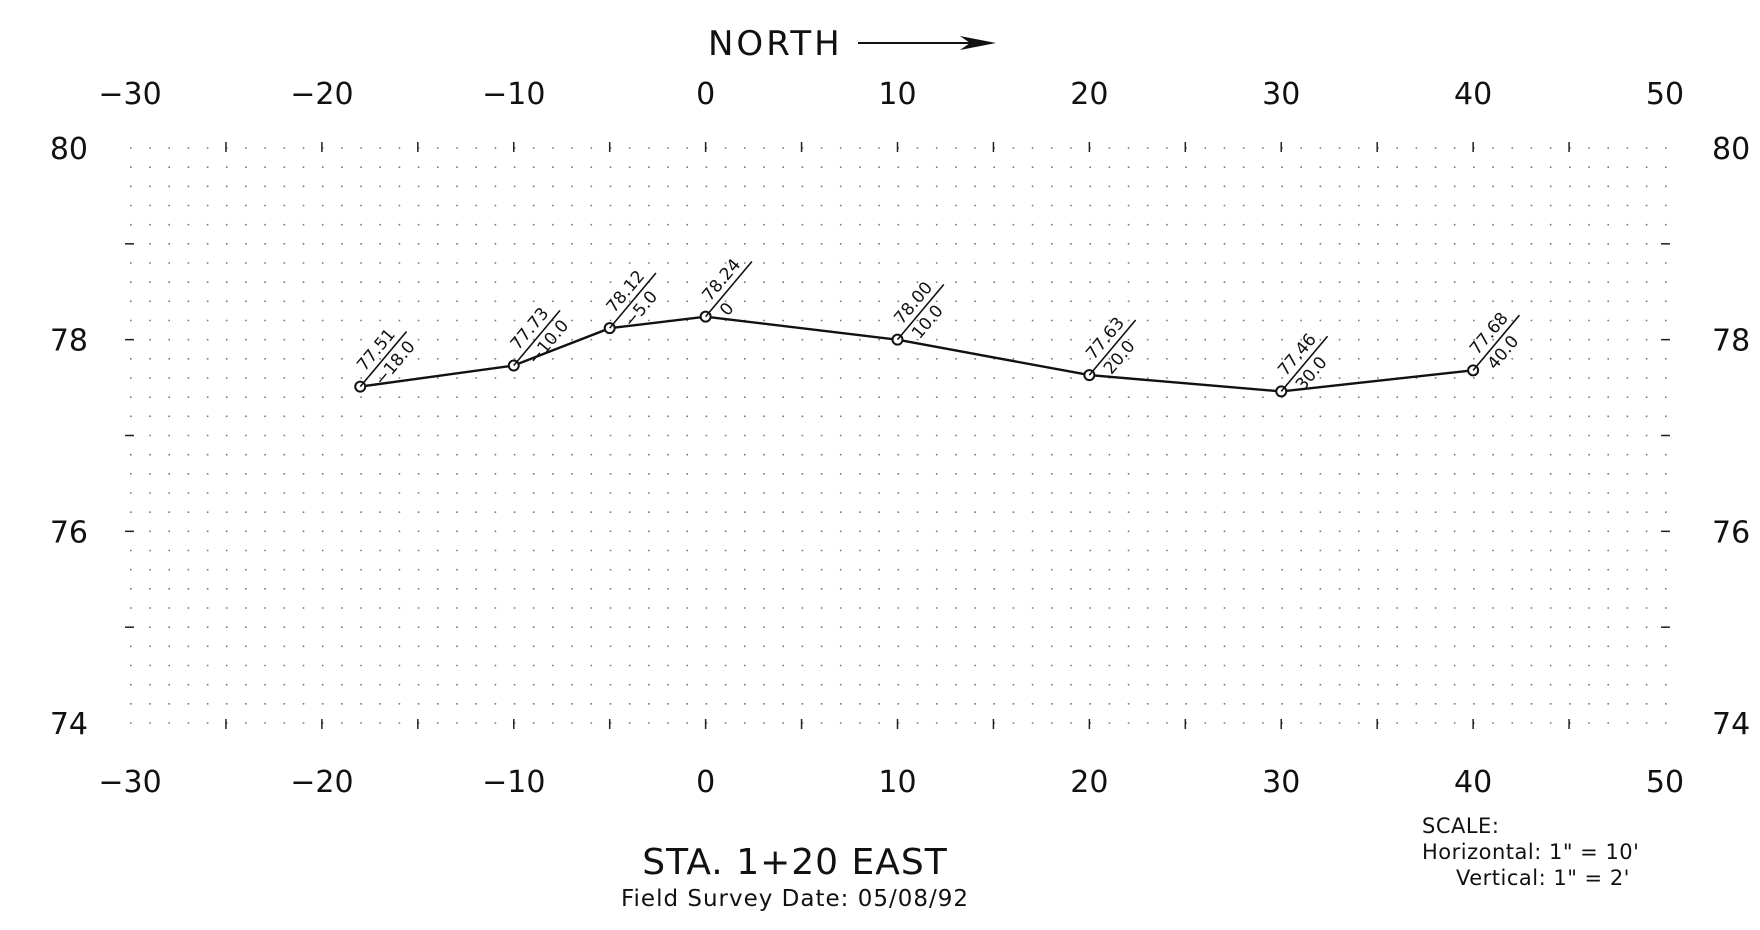 Image resolution: width=1760 pixels, height=930 pixels. What do you see at coordinates (513, 94) in the screenshot?
I see `x-tick-label-top: −10` at bounding box center [513, 94].